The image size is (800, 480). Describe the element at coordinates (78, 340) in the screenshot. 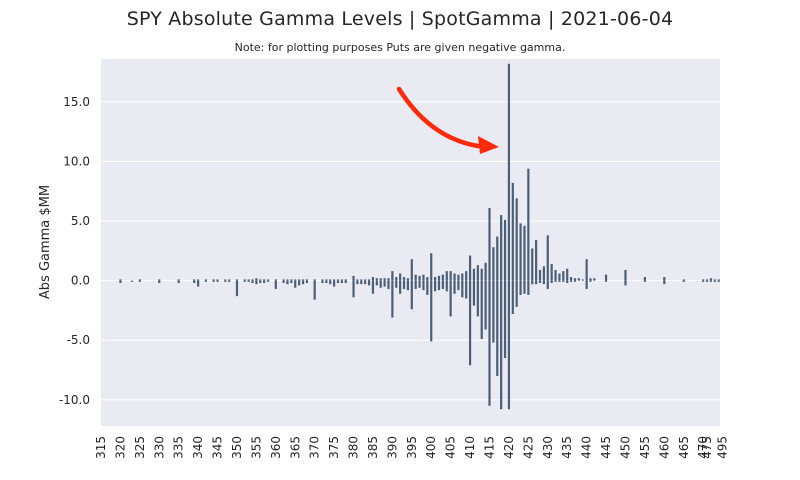

I see `y-tick-label: -5.0` at that location.